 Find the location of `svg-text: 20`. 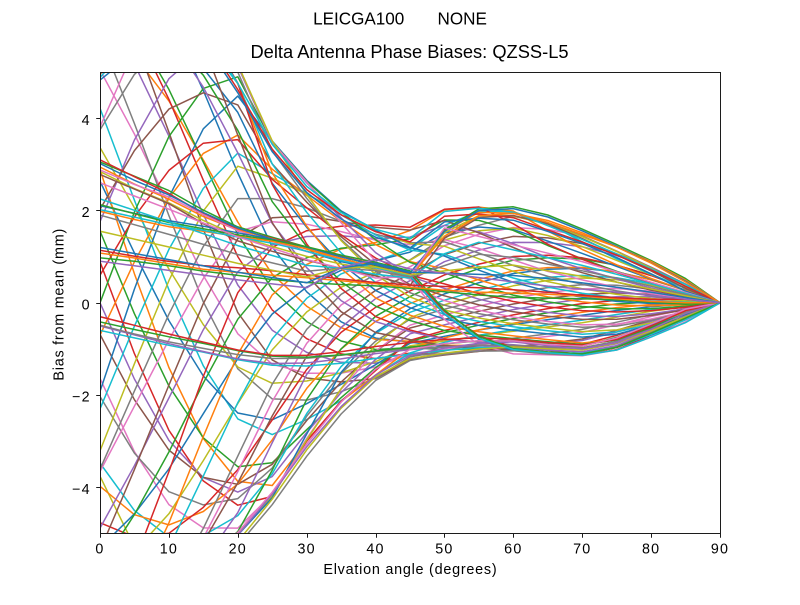

svg-text: 20 is located at coordinates (238, 550).